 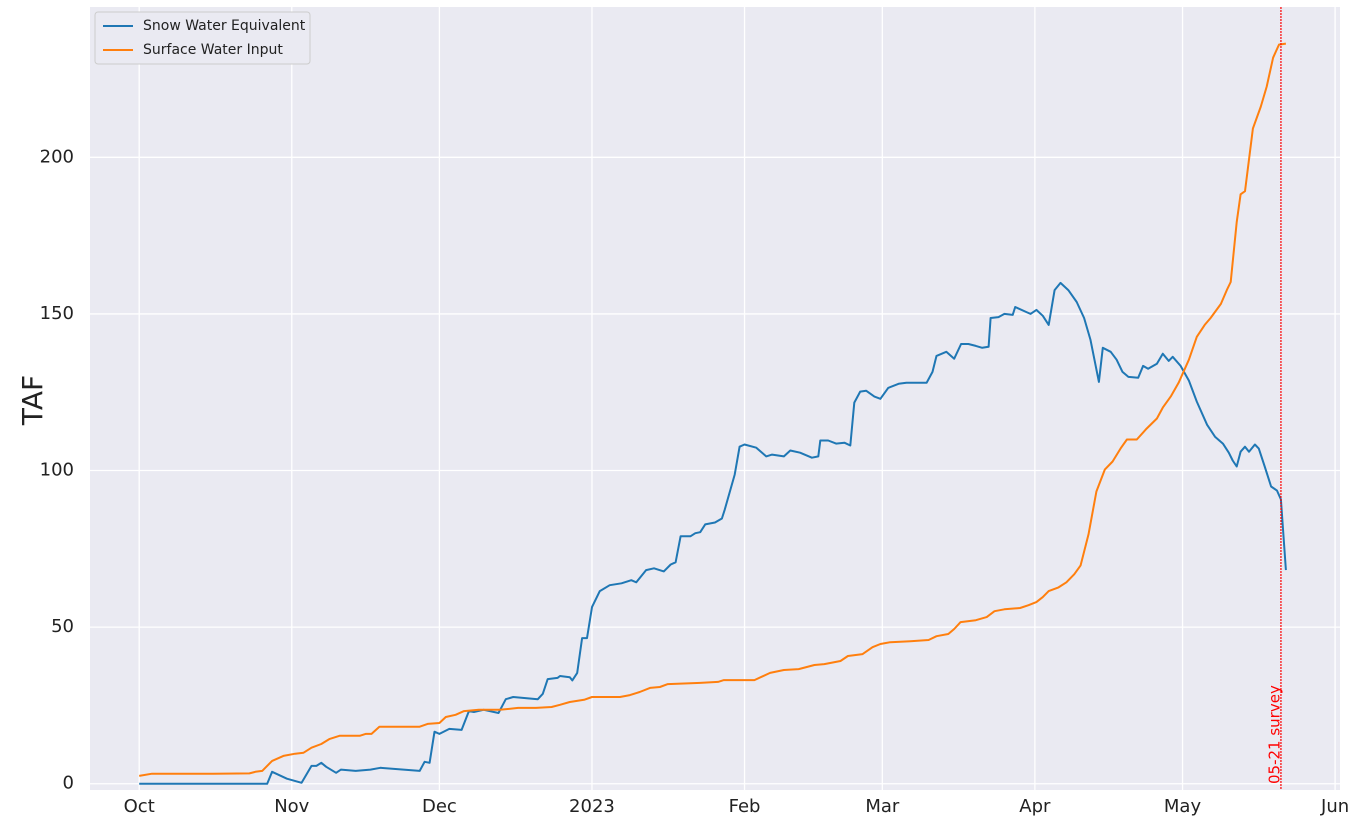 What do you see at coordinates (224, 26) in the screenshot?
I see `legend-label: Snow Water Equivalent` at bounding box center [224, 26].